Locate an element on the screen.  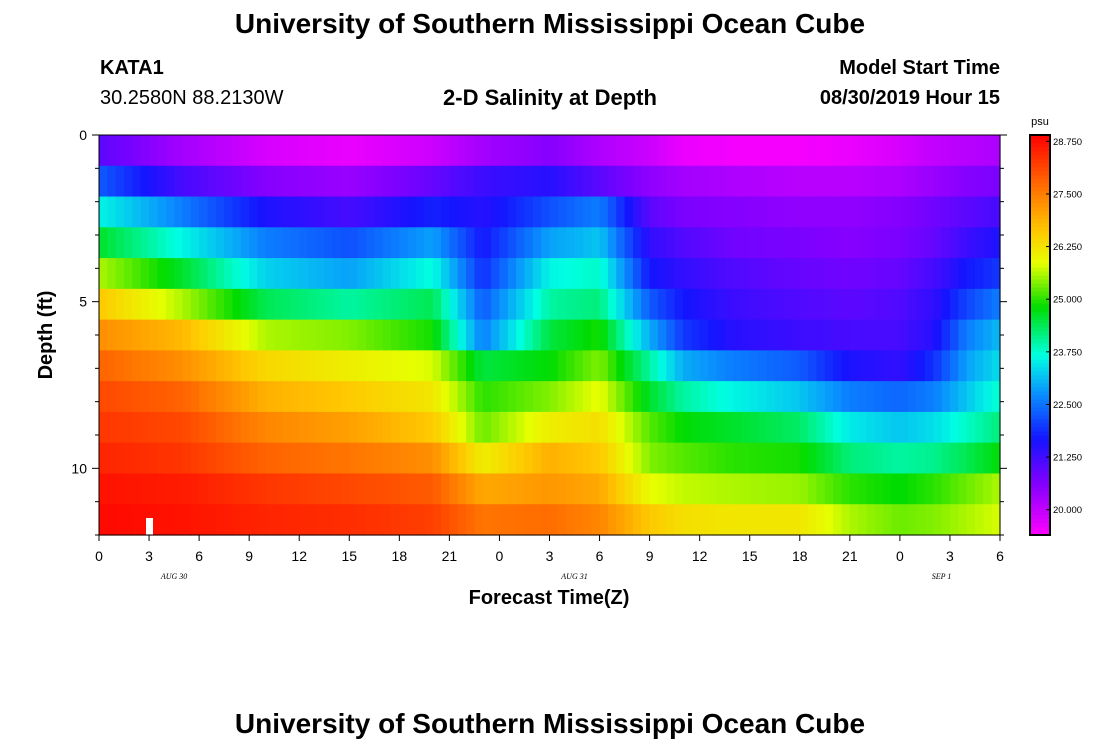
colorbar-tick-label: 27.500 is located at coordinates (1067, 194).